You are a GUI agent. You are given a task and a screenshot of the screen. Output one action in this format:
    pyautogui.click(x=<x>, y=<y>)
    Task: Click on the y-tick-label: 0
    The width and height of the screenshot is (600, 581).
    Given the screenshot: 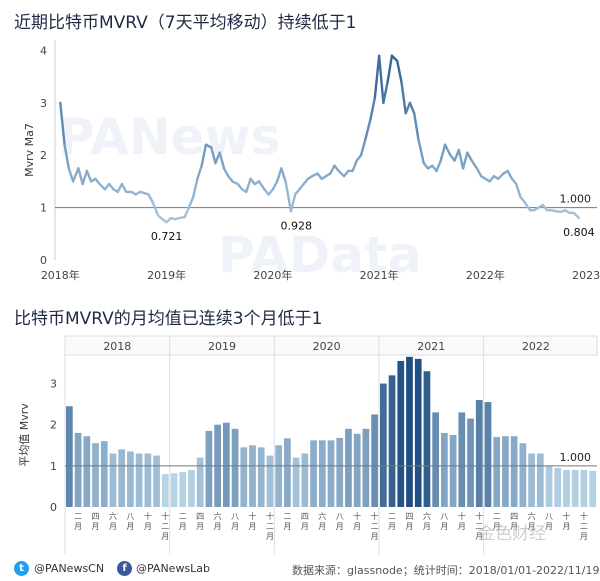 What is the action you would take?
    pyautogui.click(x=43, y=260)
    